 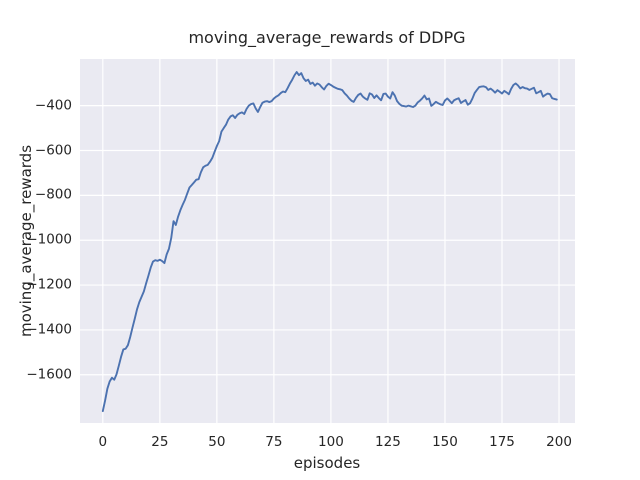 What do you see at coordinates (49, 374) in the screenshot?
I see `y-tick-label: −1600` at bounding box center [49, 374].